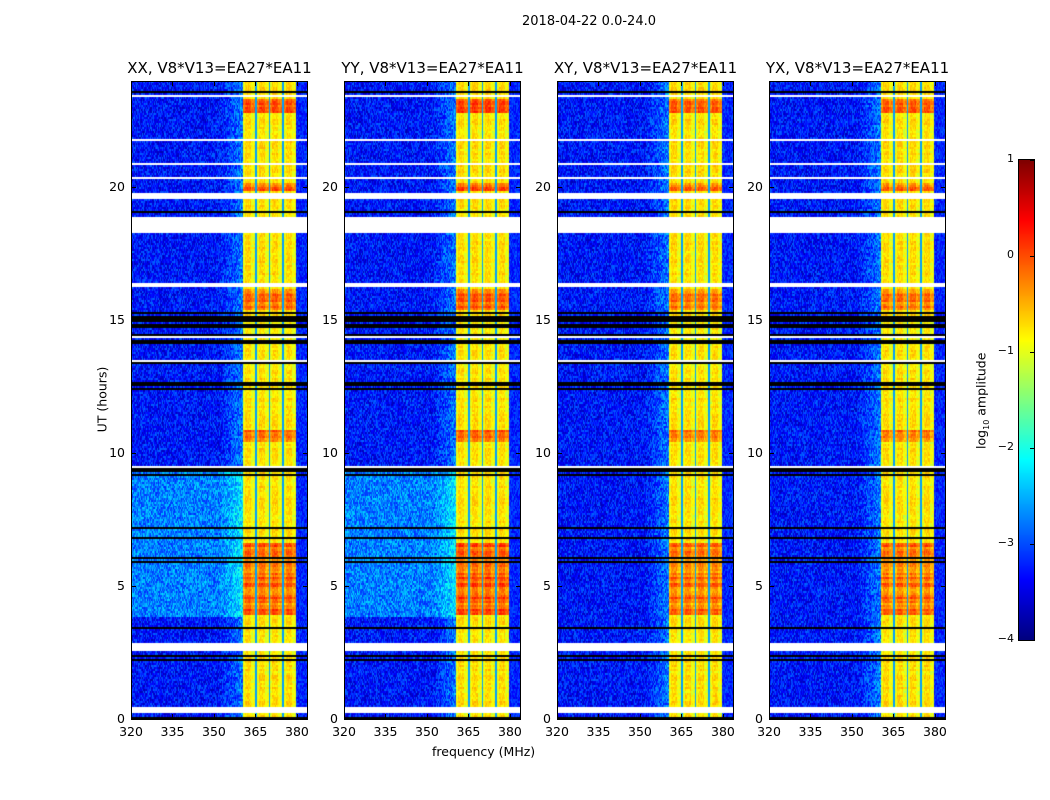  Describe the element at coordinates (484, 751) in the screenshot. I see `x-axis-label: frequency (MHz)` at that location.